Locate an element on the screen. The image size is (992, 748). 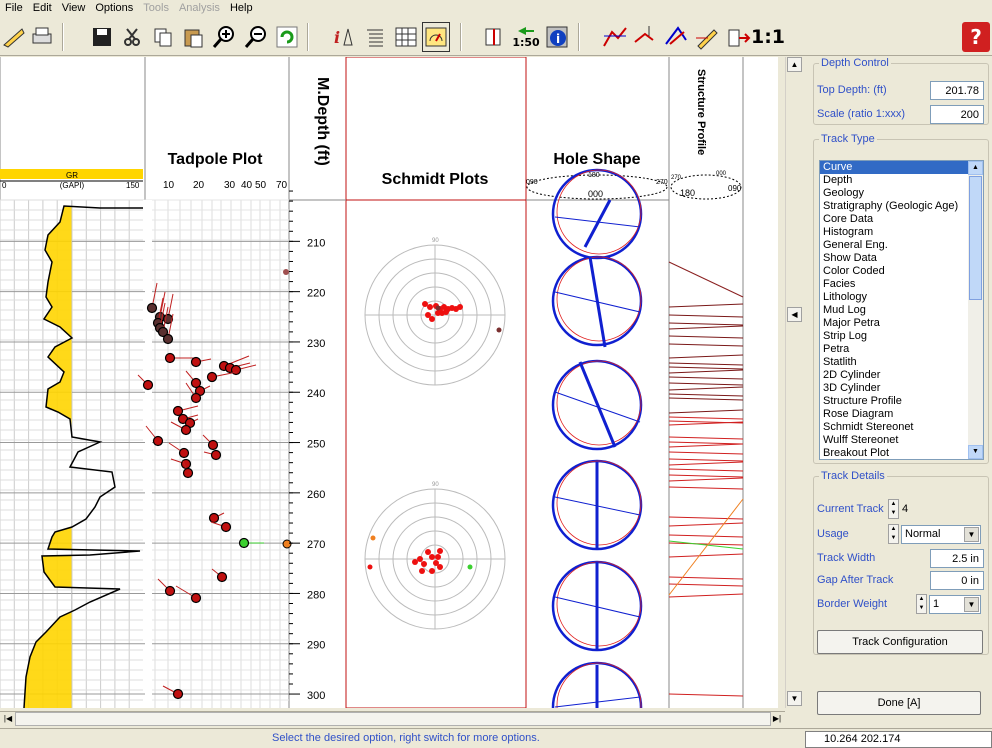
depth-label: 270 is located at coordinates (316, 545).